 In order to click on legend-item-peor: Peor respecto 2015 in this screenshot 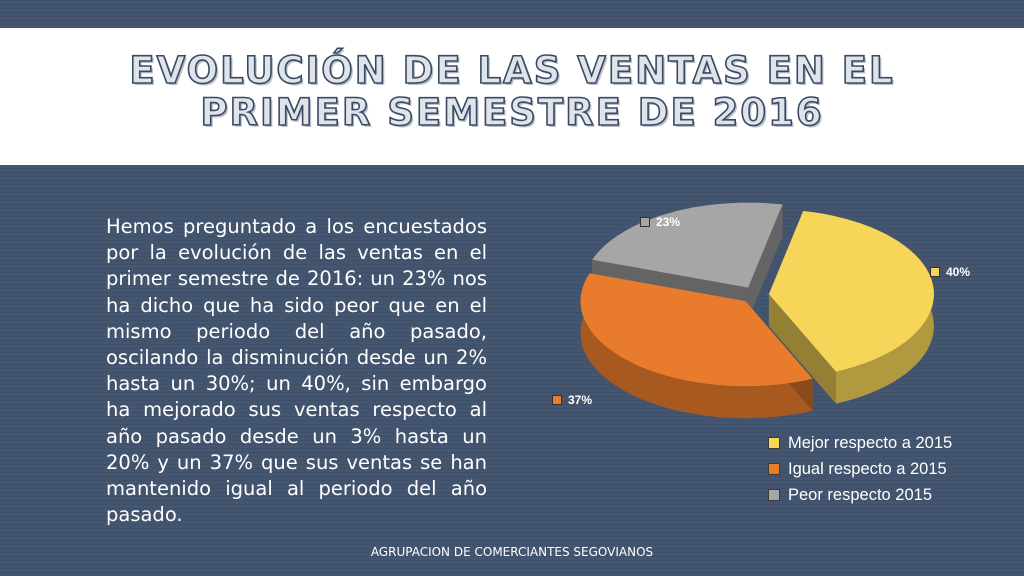, I will do `click(860, 495)`.